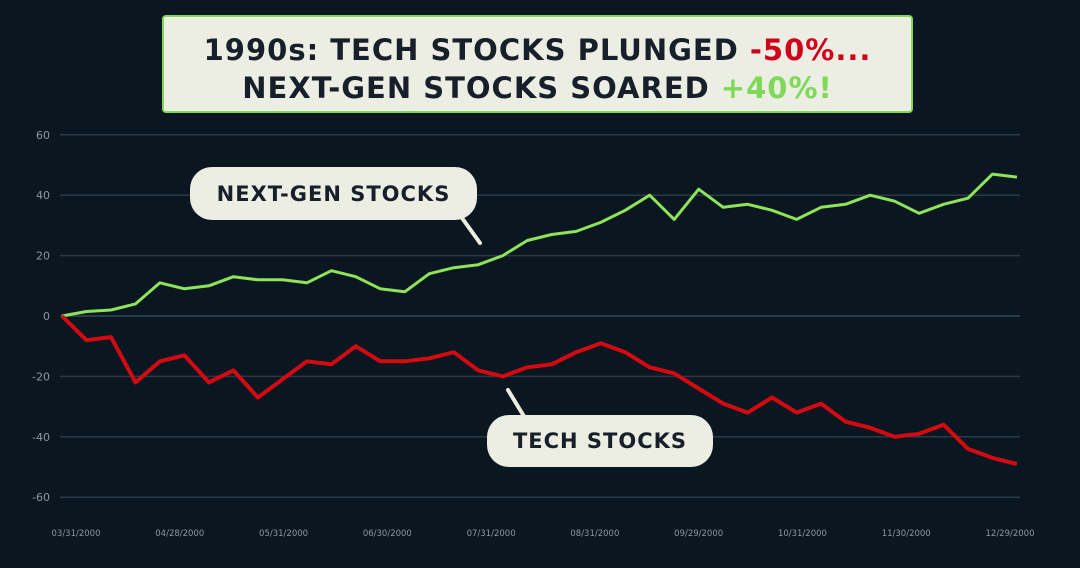  Describe the element at coordinates (476, 50) in the screenshot. I see `title-line-1-text: 1990s: TECH STOCKS PLUNGED` at that location.